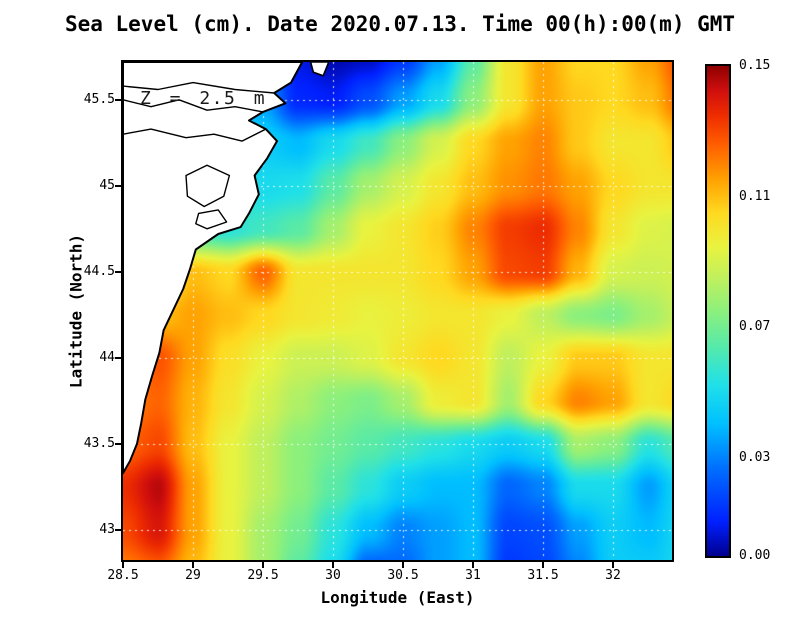 Image resolution: width=800 pixels, height=618 pixels. What do you see at coordinates (203, 98) in the screenshot?
I see `depth-annotation: Z = 2.5 m` at bounding box center [203, 98].